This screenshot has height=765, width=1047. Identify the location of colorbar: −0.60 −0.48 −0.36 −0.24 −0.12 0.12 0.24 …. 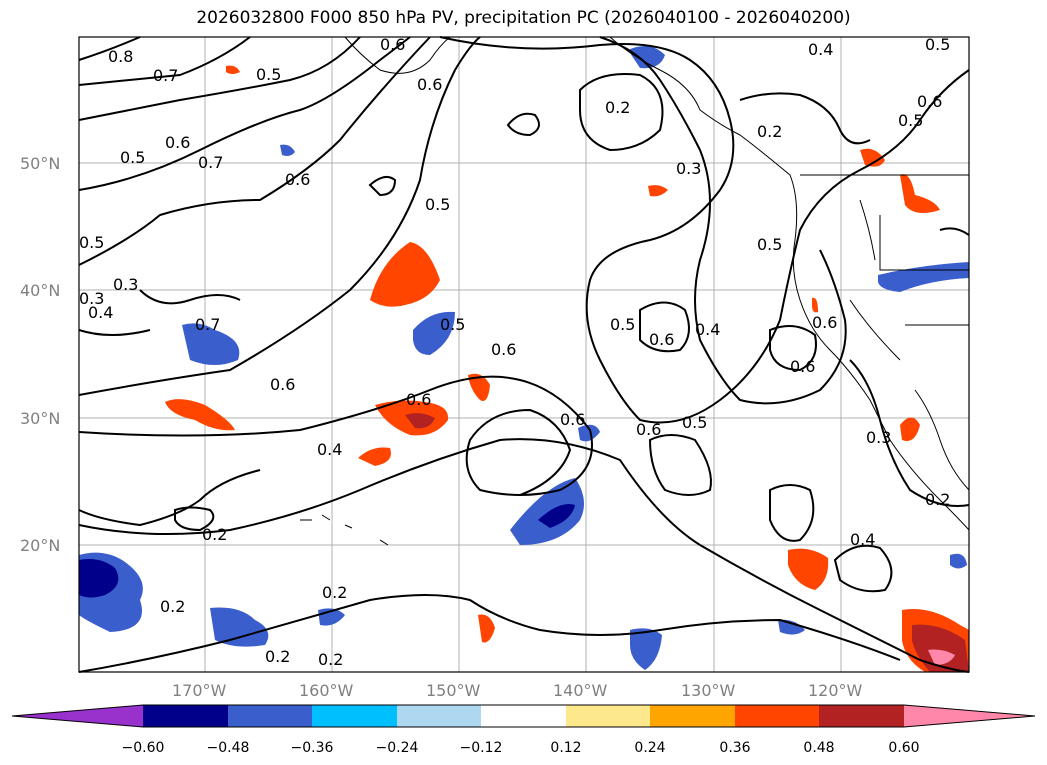
(523, 730).